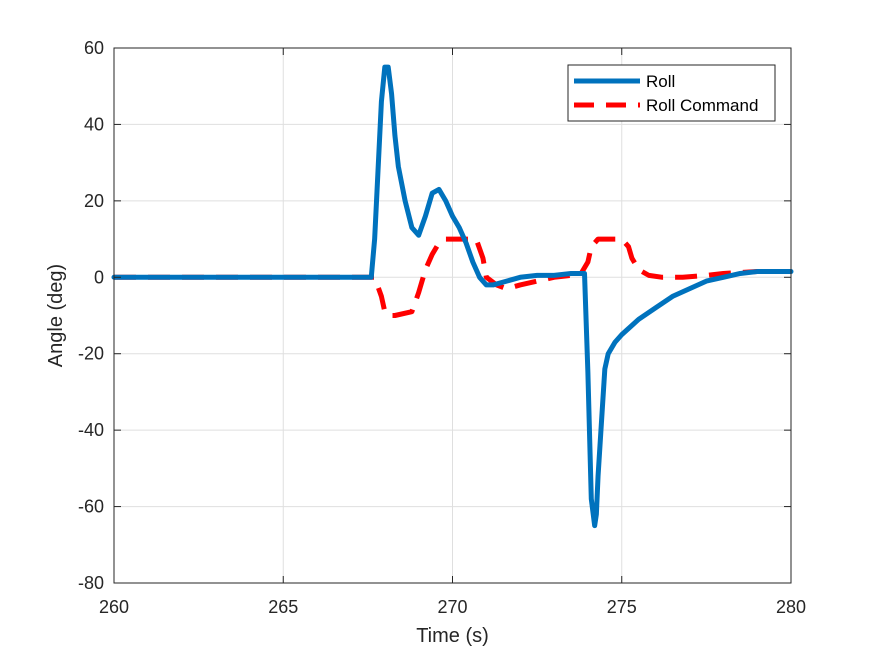 This screenshot has width=875, height=656. I want to click on legend-label-roll-command: Roll Command, so click(702, 105).